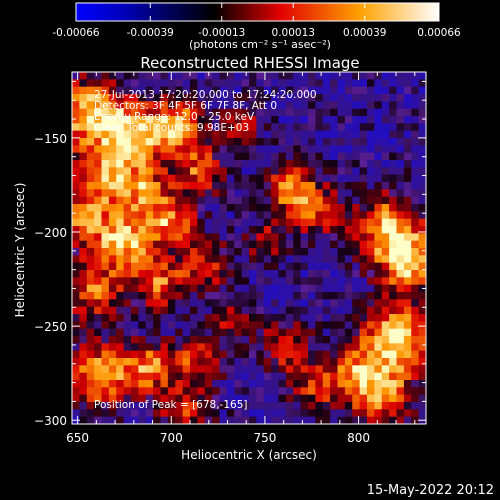  What do you see at coordinates (50, 421) in the screenshot?
I see `y-tick-label: −300` at bounding box center [50, 421].